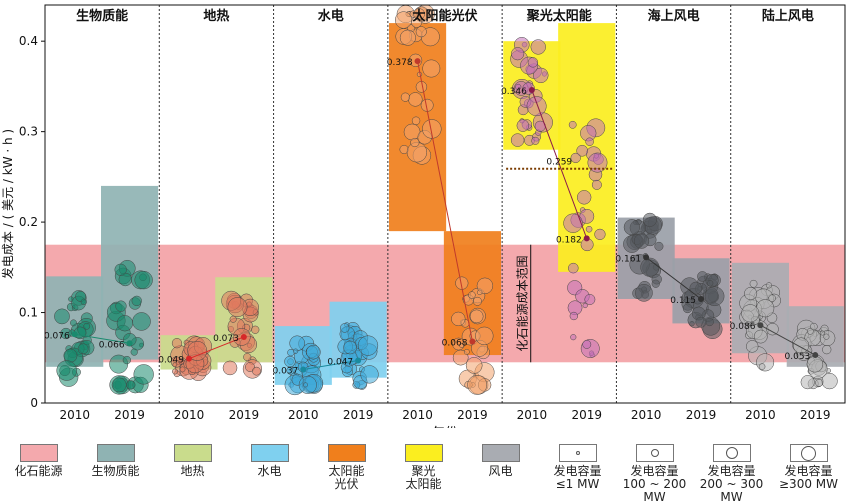 The height and width of the screenshot is (504, 847). What do you see at coordinates (683, 301) in the screenshot?
I see `panel-5-median-label: 0.115` at bounding box center [683, 301].